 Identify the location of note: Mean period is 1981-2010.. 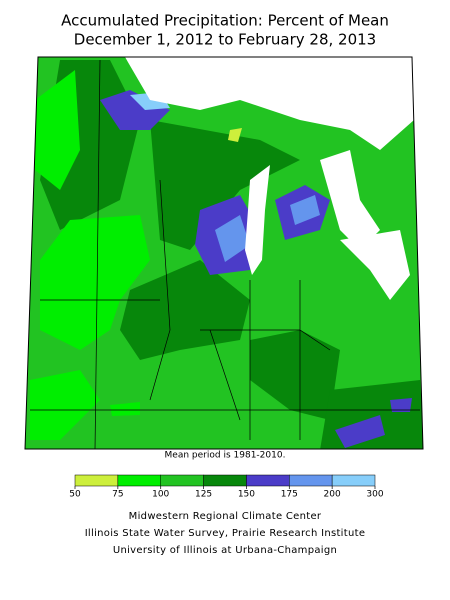
(225, 456).